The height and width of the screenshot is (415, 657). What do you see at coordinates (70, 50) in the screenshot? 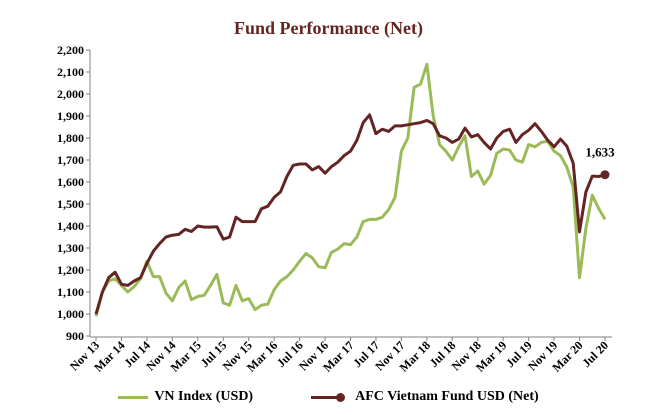
I see `y-tick-label: 2,200` at bounding box center [70, 50].